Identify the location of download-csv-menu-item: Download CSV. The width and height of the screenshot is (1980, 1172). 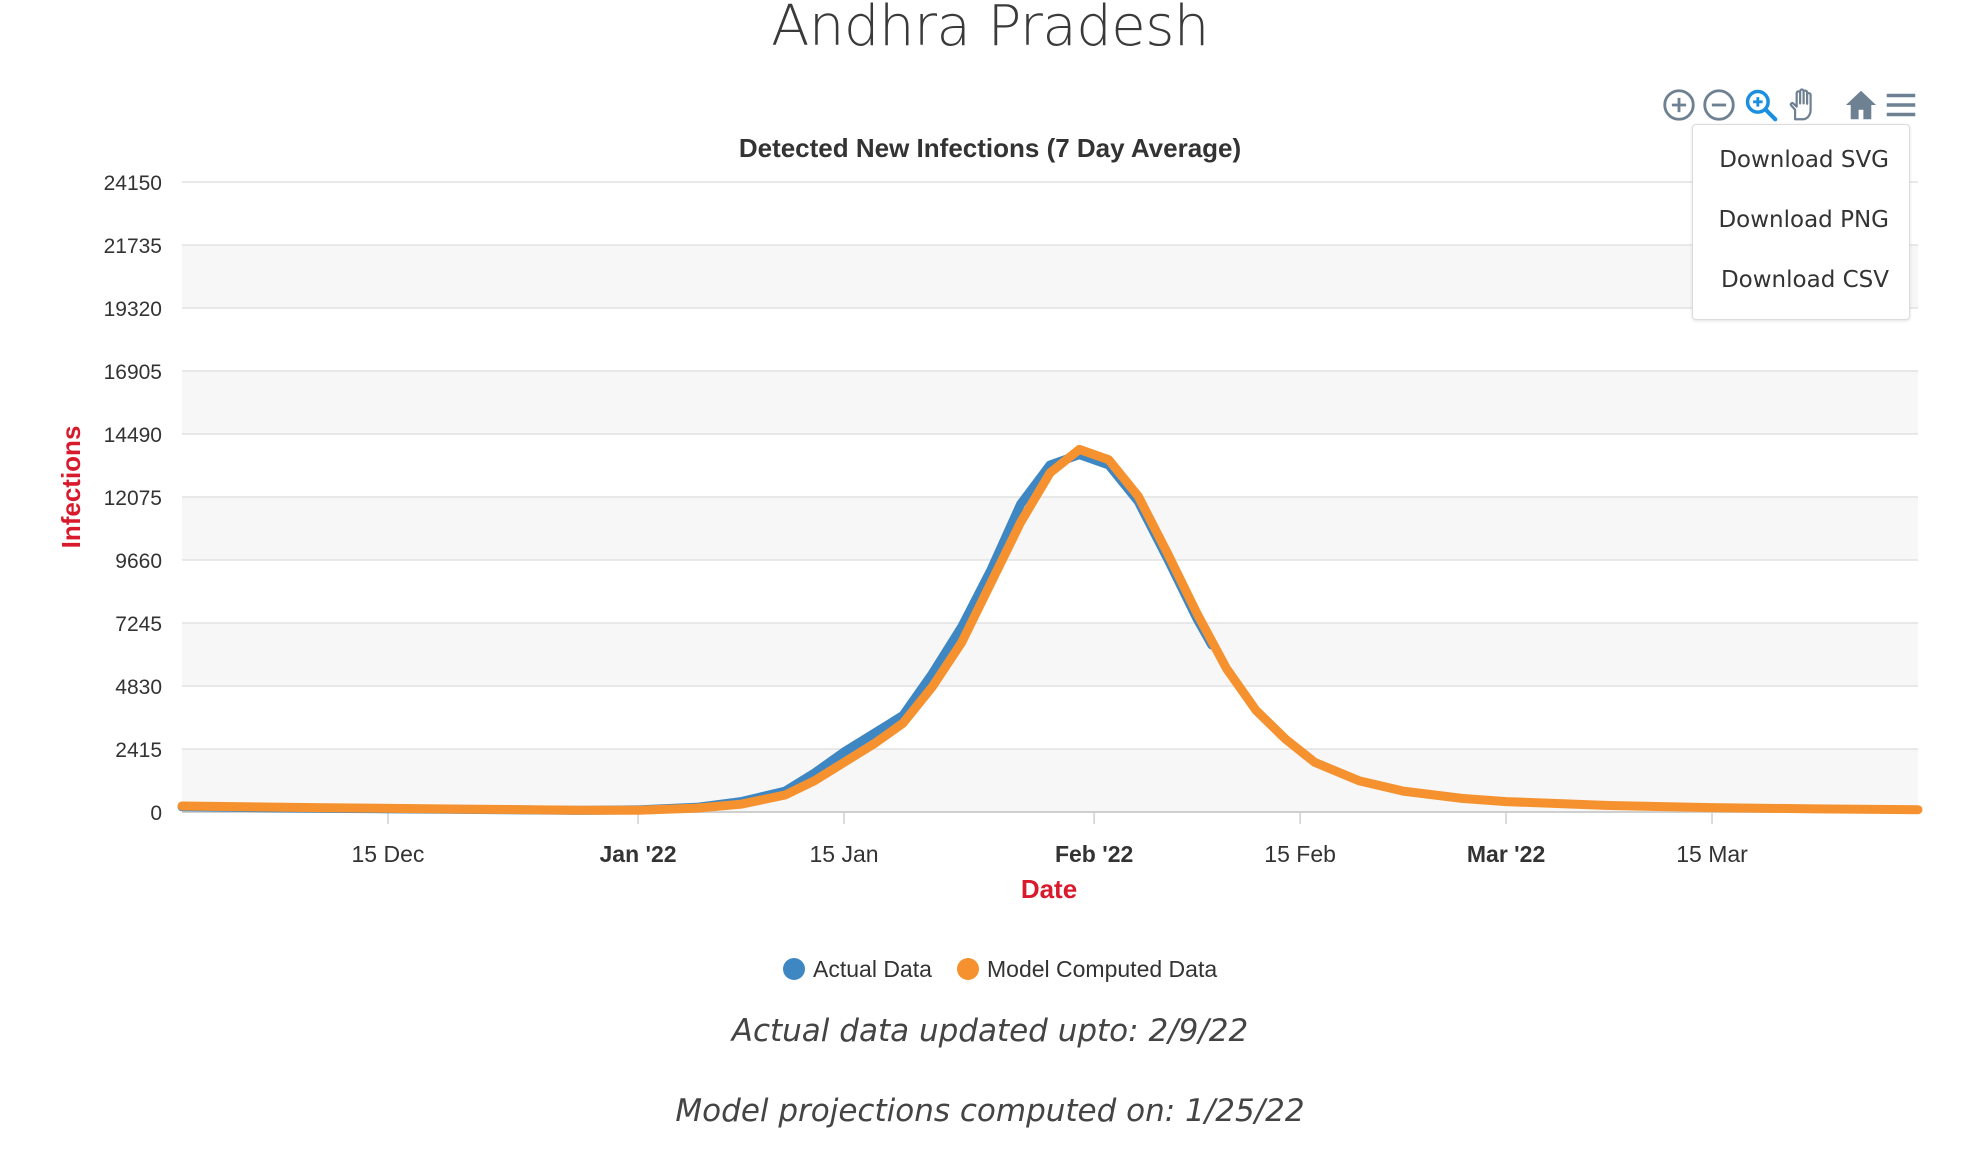
(1804, 280).